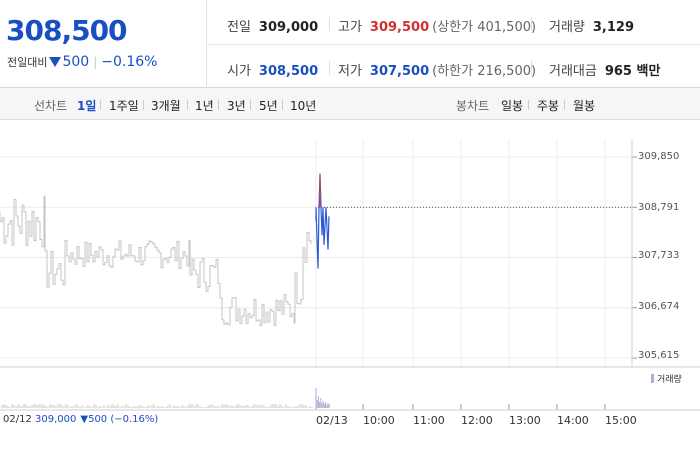 This screenshot has height=450, width=700. What do you see at coordinates (303, 106) in the screenshot?
I see `tab-10y: 10년` at bounding box center [303, 106].